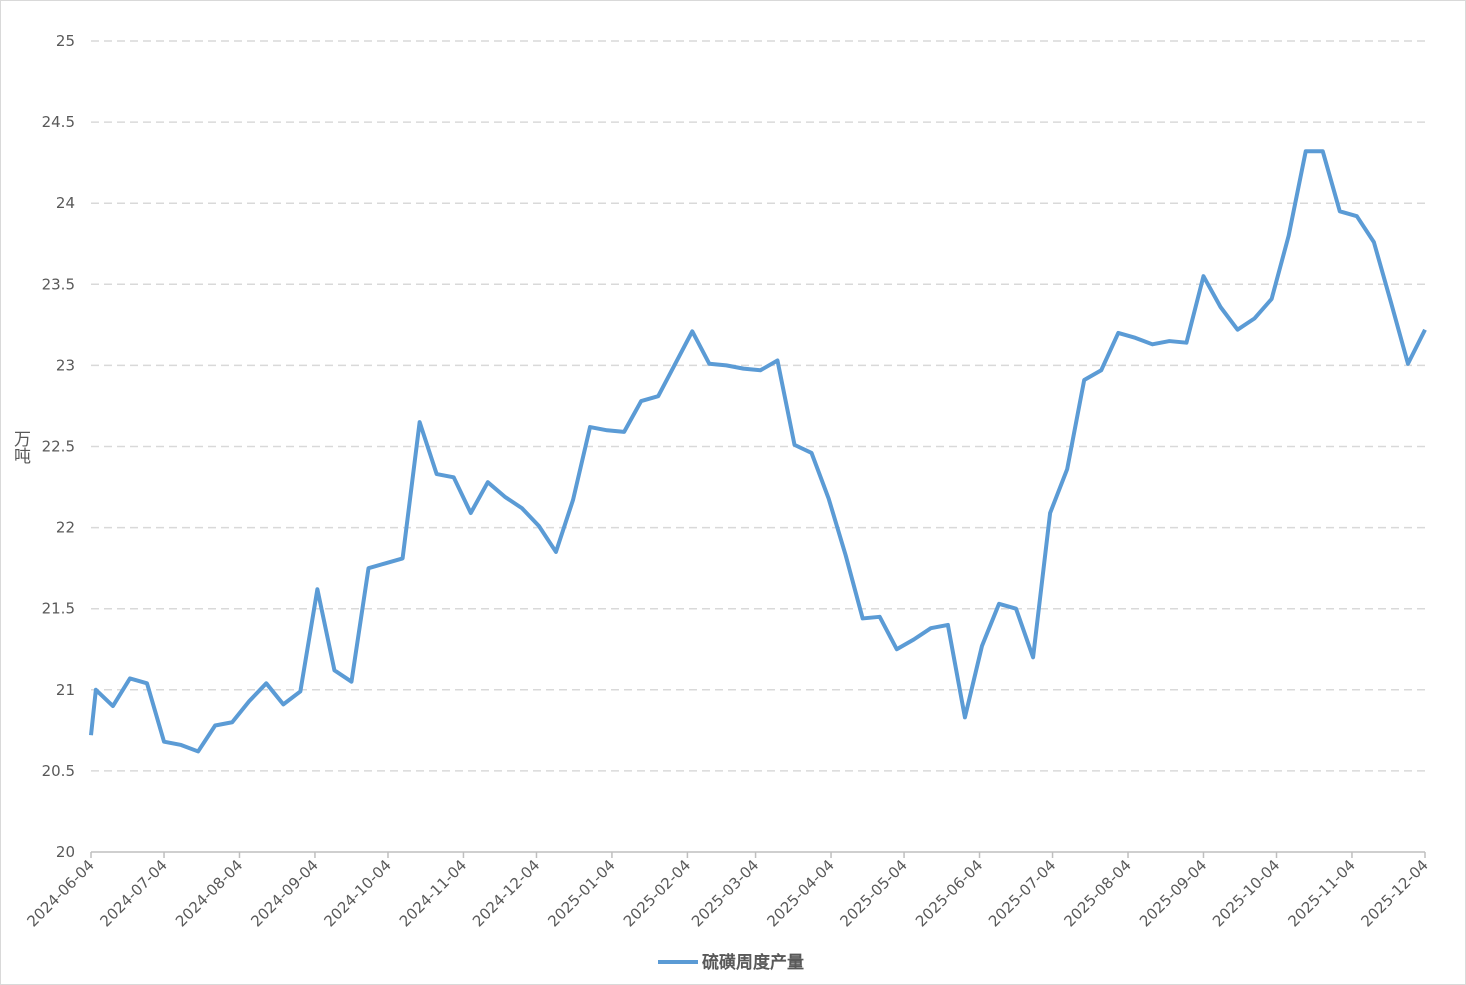 The width and height of the screenshot is (1466, 985). Describe the element at coordinates (65, 203) in the screenshot. I see `y-tick-label: 24` at that location.